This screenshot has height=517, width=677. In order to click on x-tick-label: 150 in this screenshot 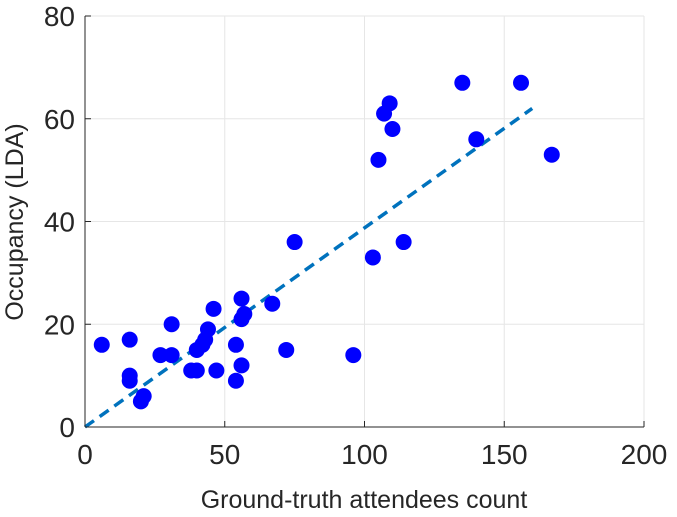, I will do `click(504, 454)`.